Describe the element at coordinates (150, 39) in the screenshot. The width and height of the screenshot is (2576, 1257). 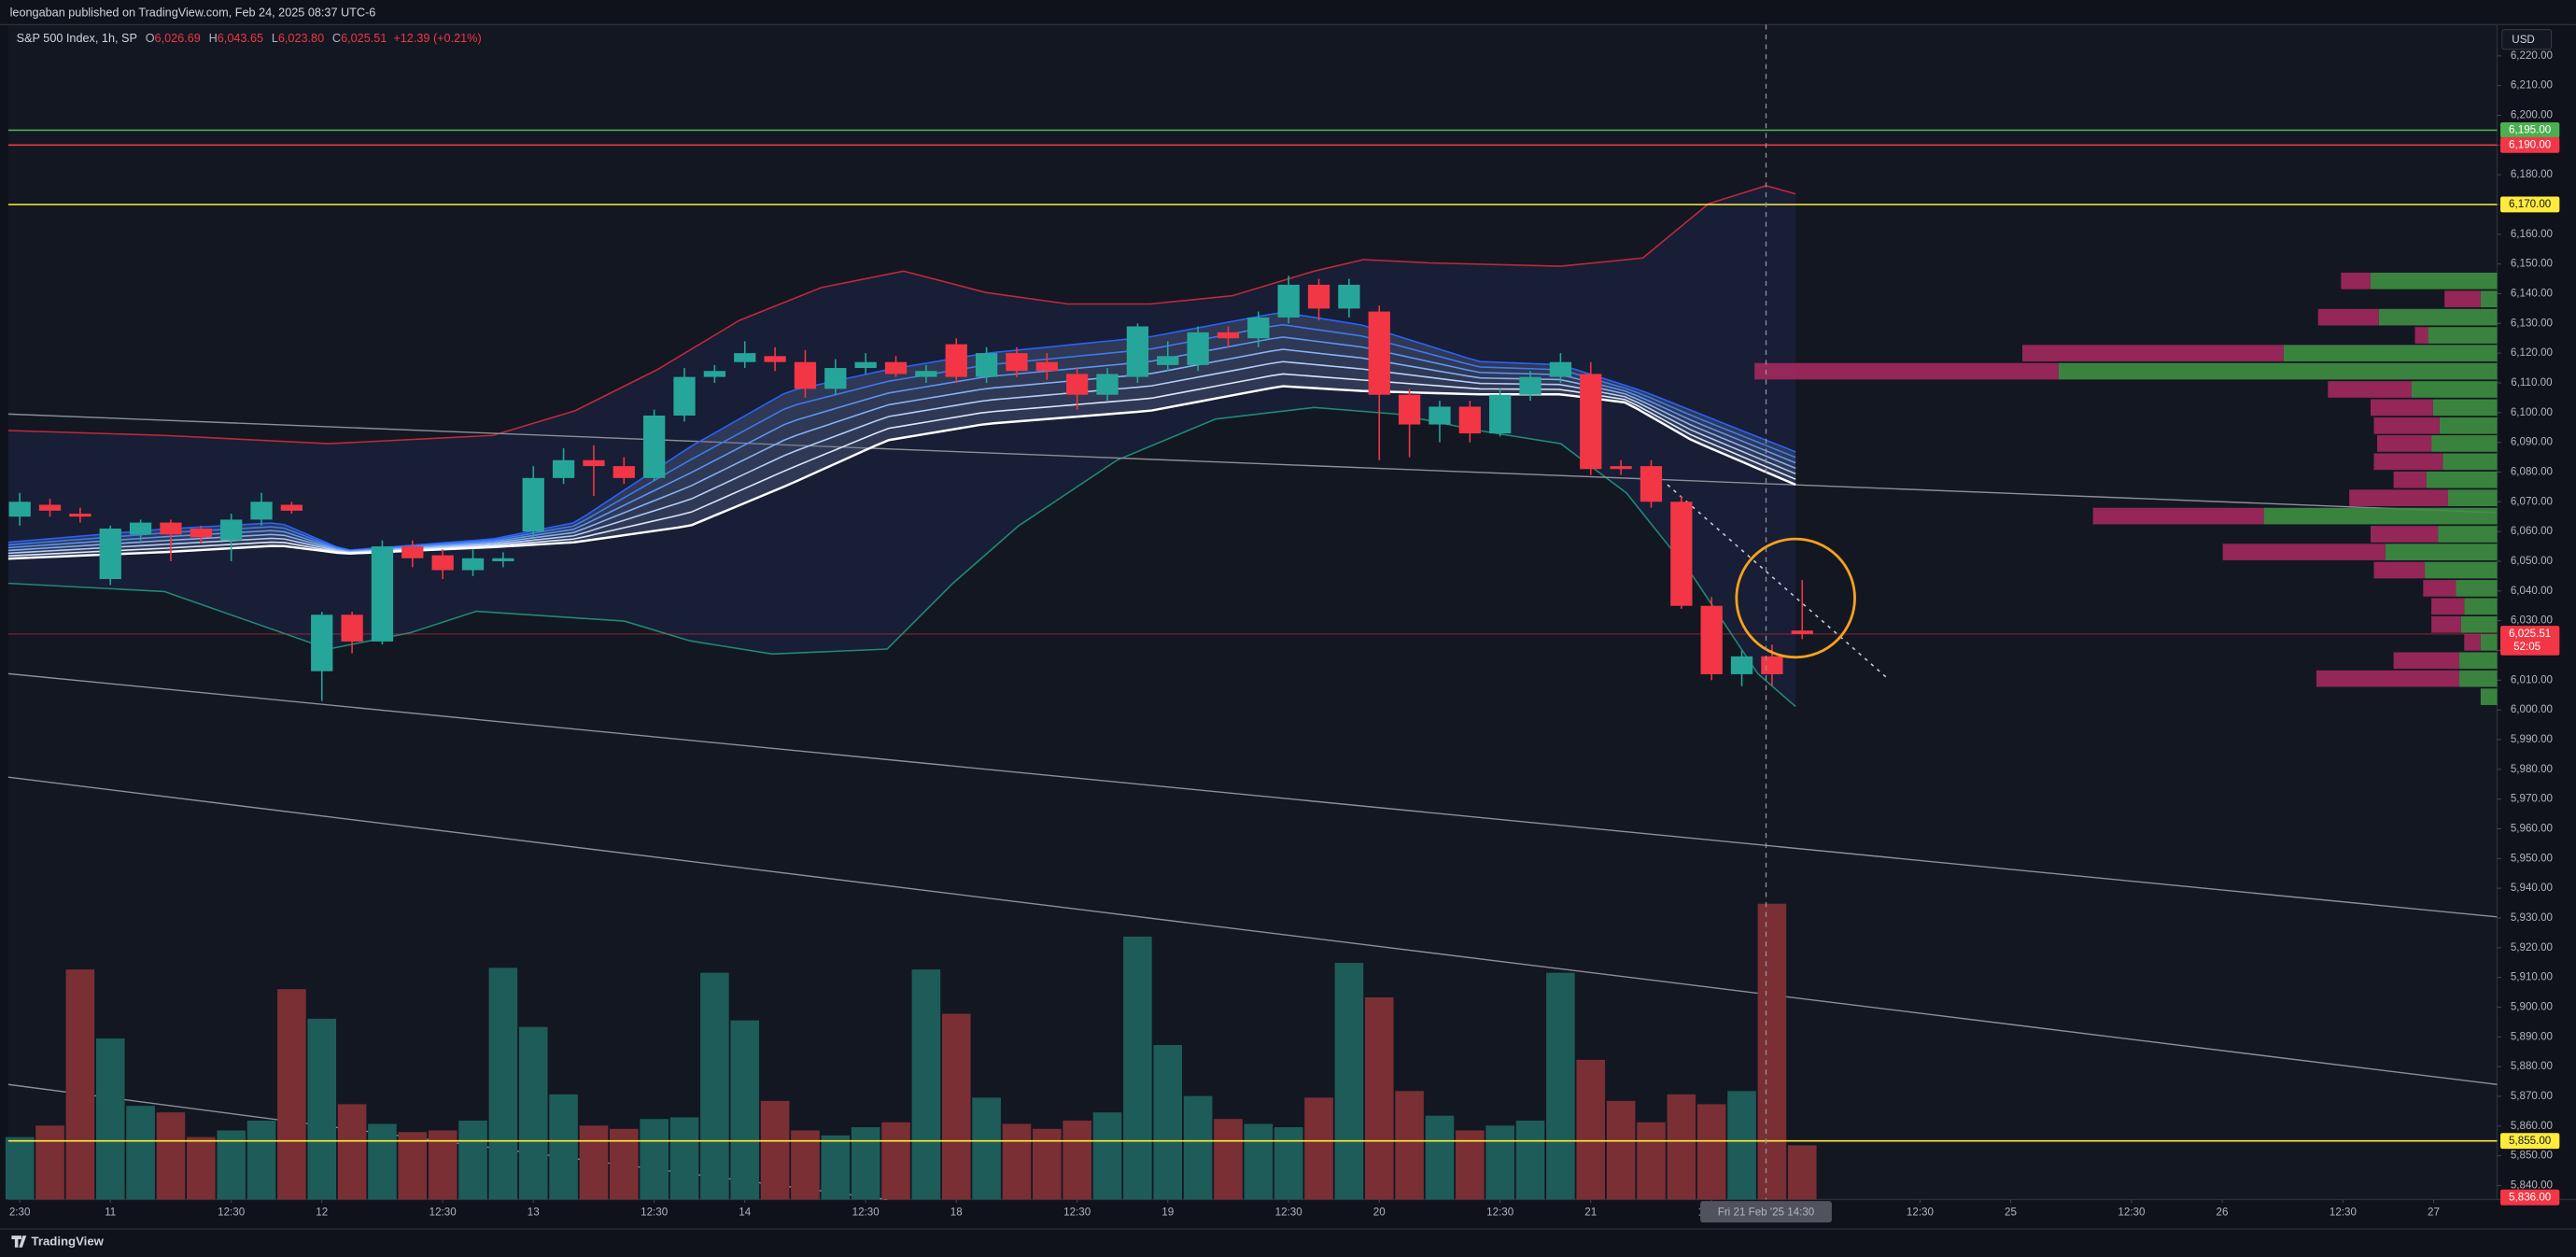
I see `legend-item: O` at that location.